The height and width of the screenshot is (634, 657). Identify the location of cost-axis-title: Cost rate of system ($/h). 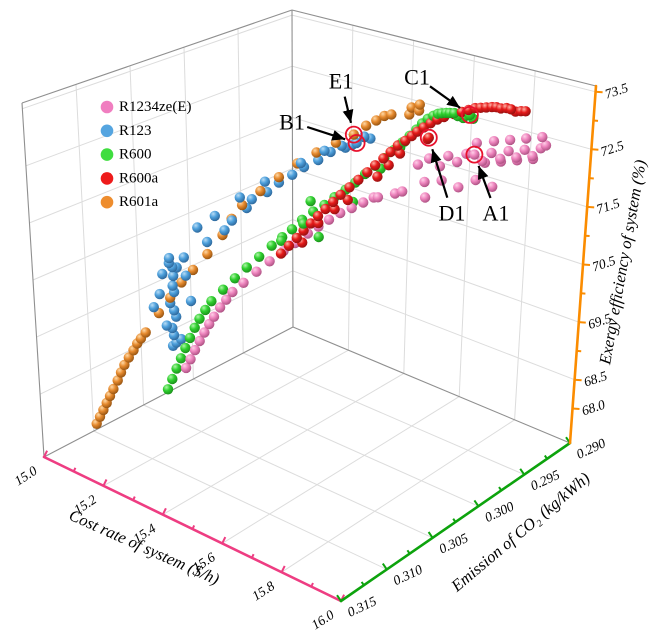
(144, 546).